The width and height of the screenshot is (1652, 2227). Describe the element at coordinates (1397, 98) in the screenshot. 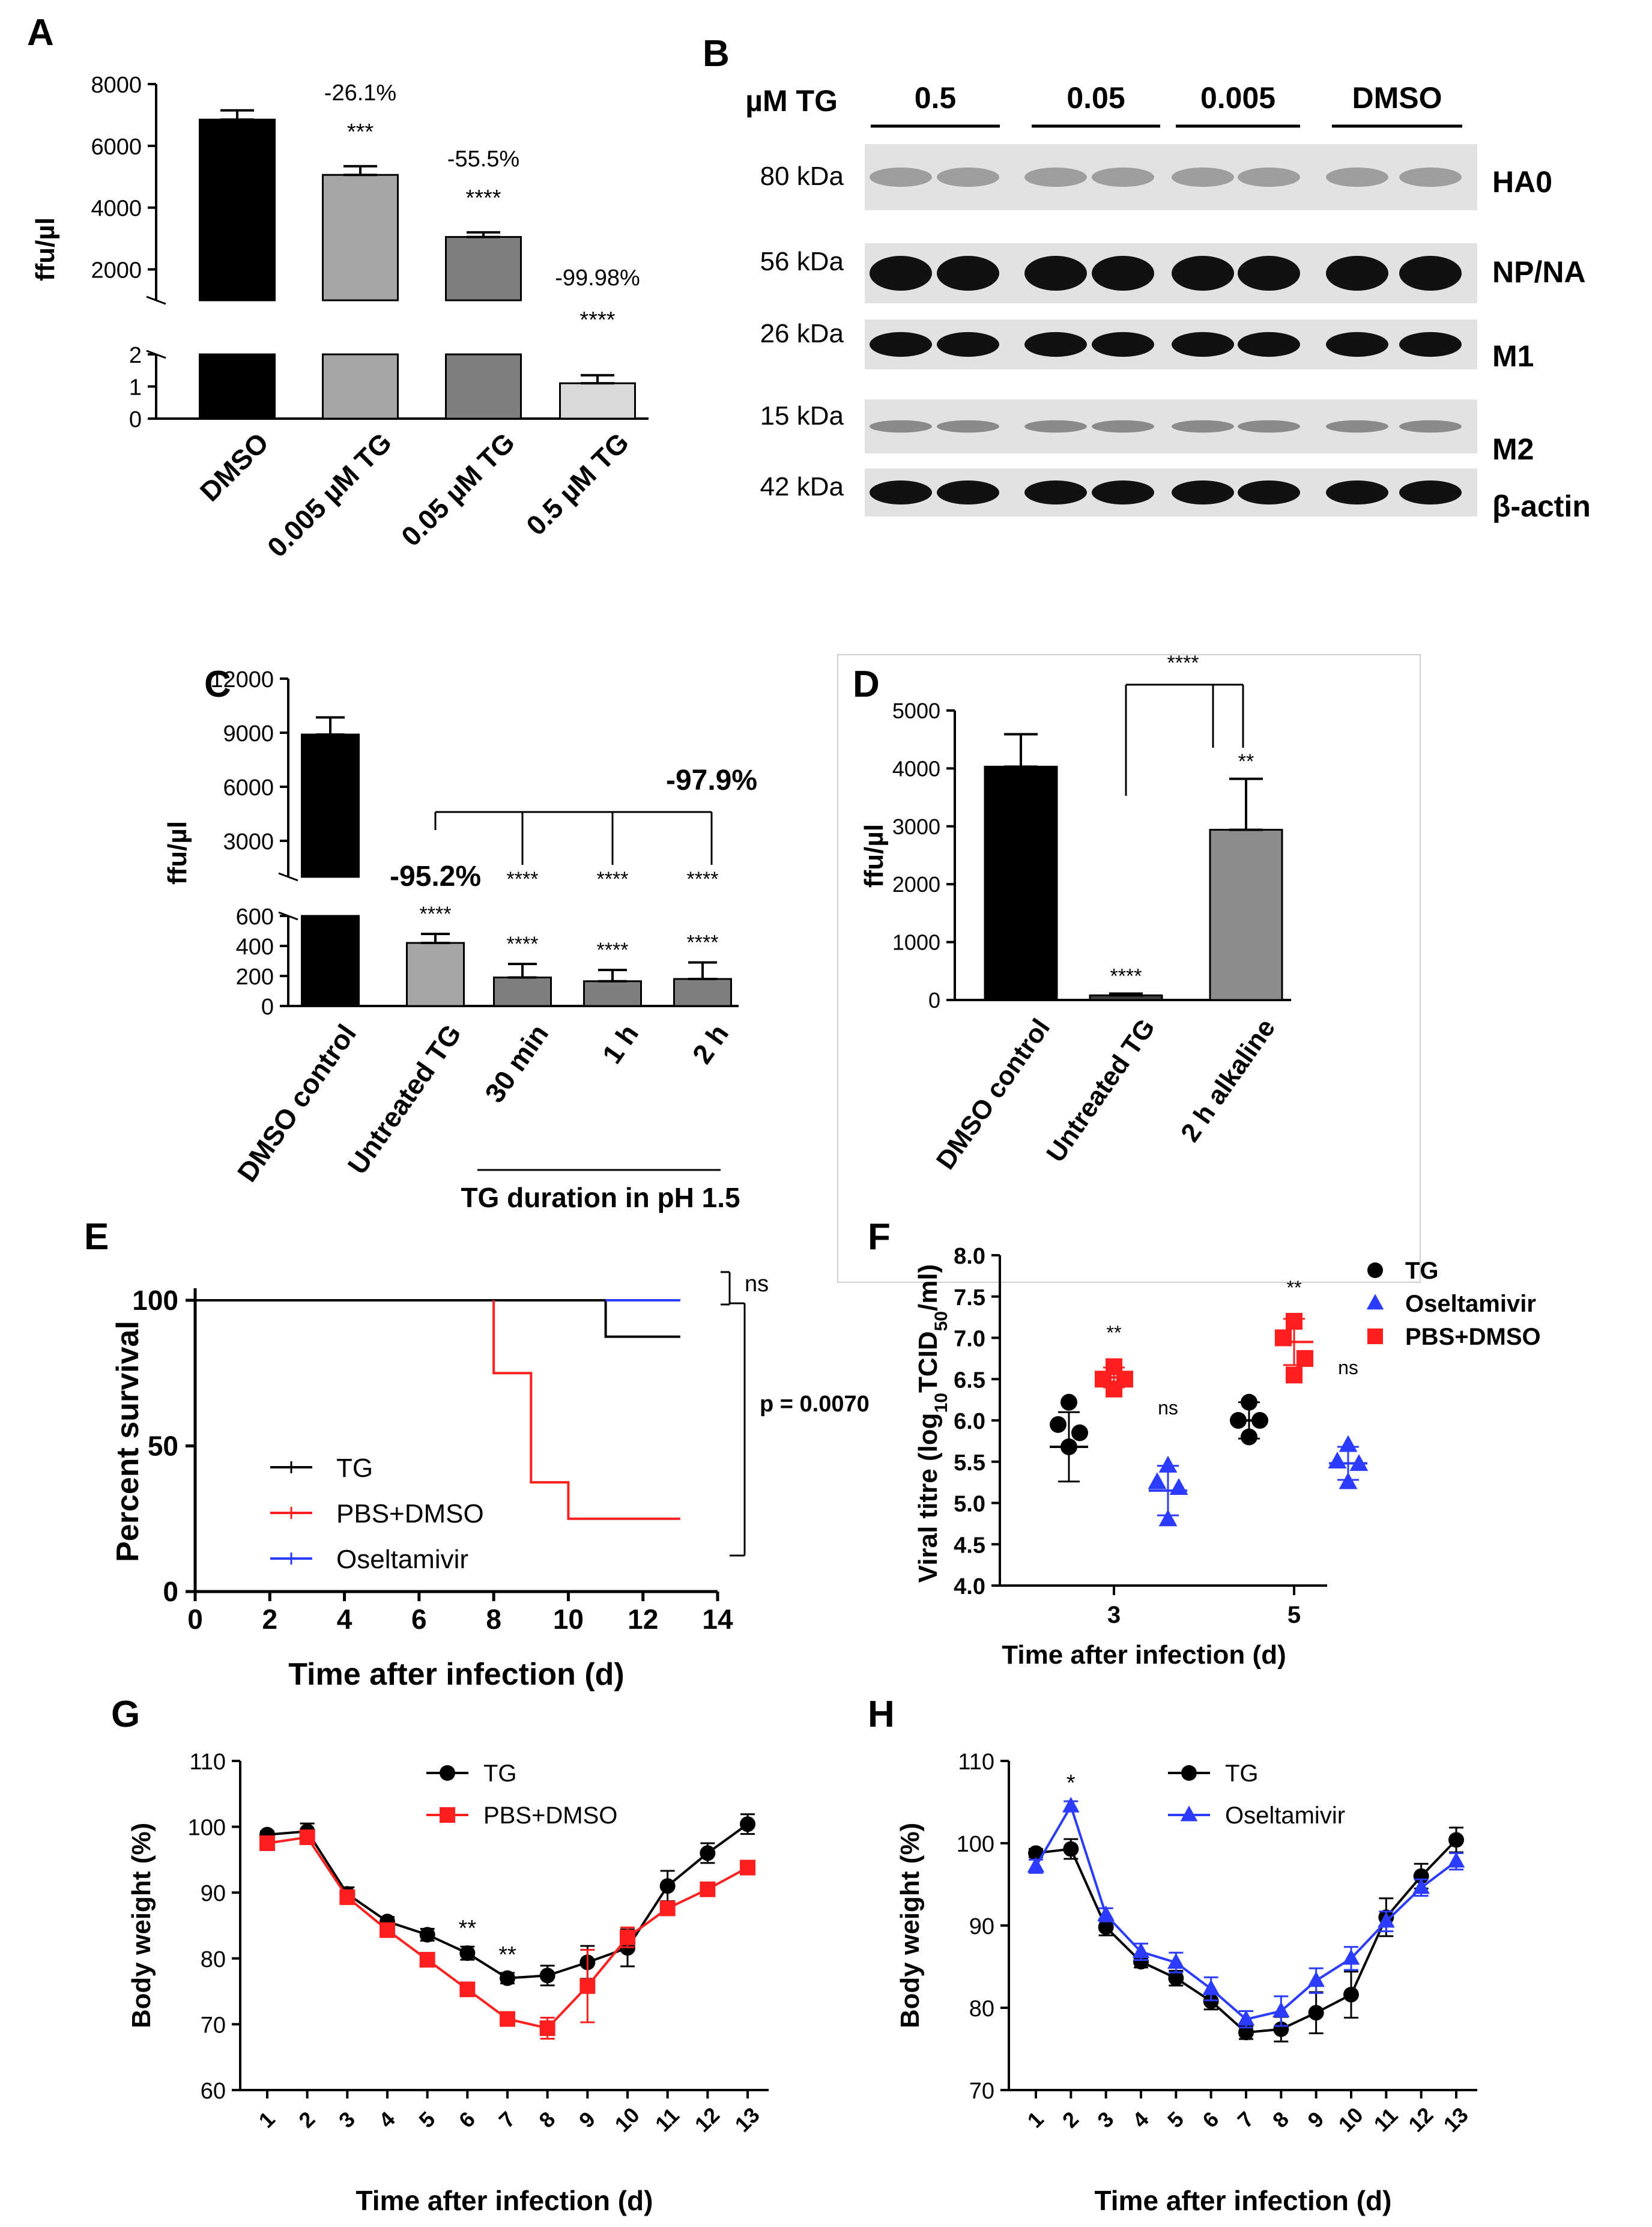

I see `dose-label: DMSO` at that location.